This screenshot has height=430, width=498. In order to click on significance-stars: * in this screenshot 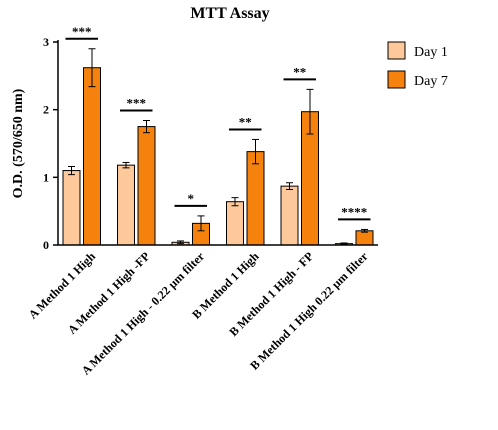, I will do `click(191, 198)`.